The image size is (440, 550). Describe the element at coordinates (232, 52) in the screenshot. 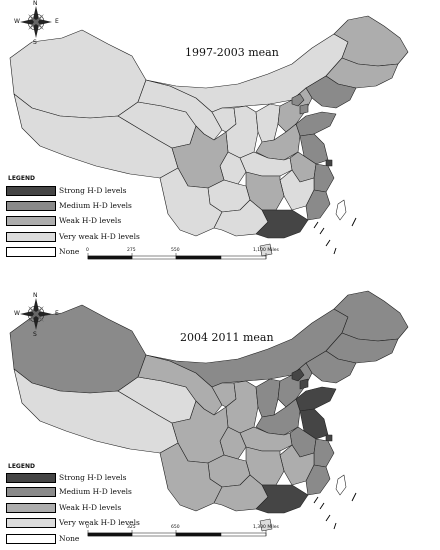

I see `map-title: 1997-2003 mean` at that location.